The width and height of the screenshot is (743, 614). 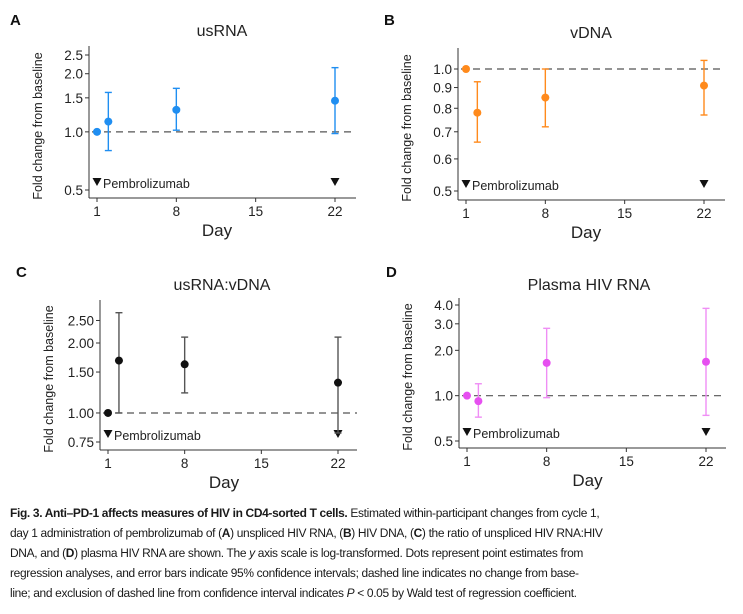 I want to click on caption-text: ) the ratio of unspliced HIV RNA:HIV, so click(x=512, y=533).